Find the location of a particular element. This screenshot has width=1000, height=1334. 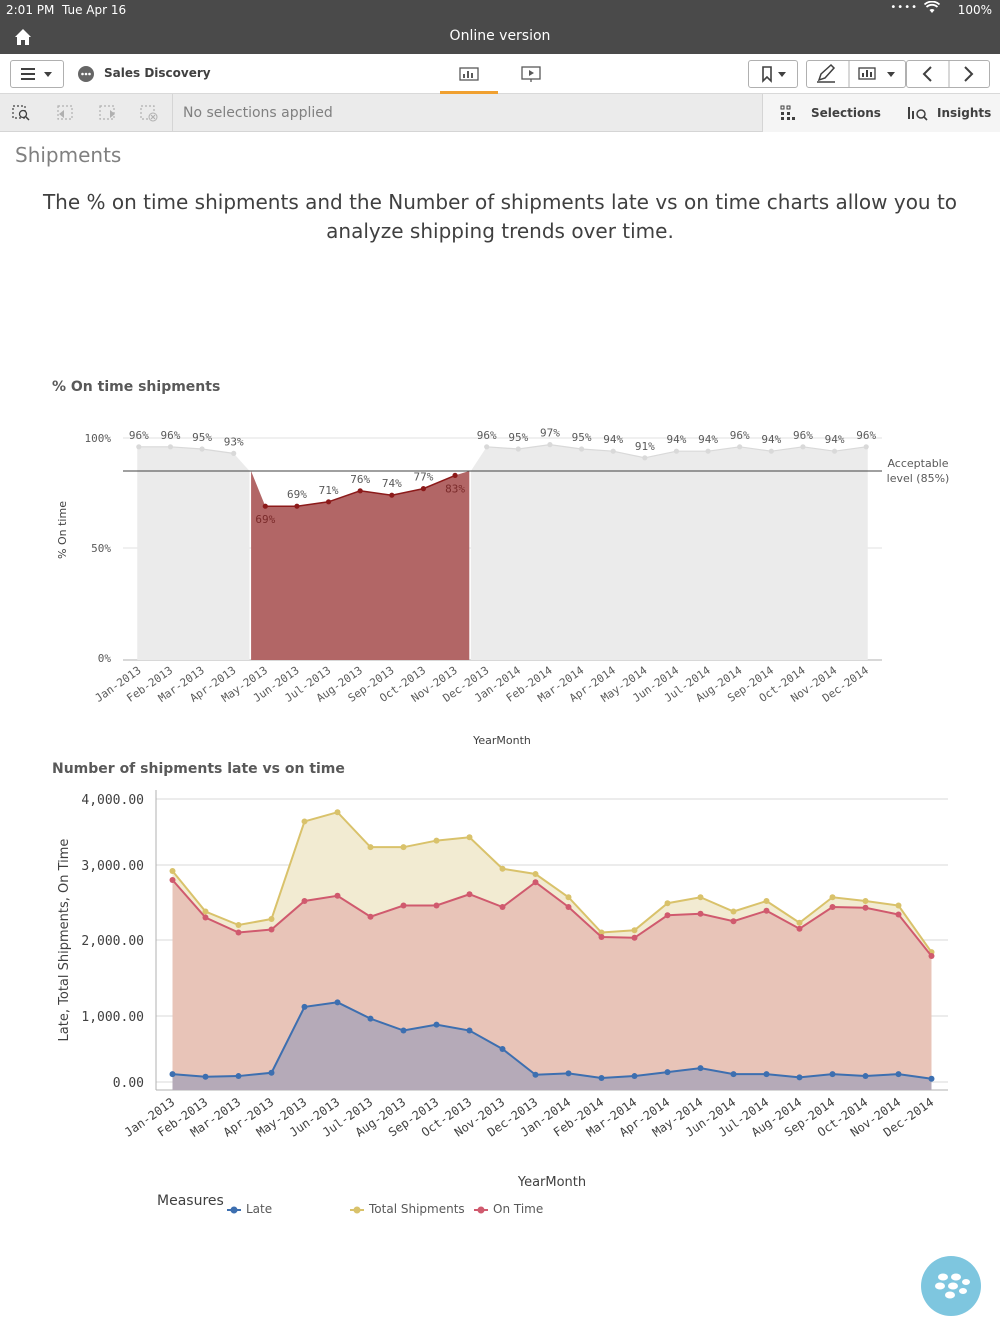

data-label: 76% is located at coordinates (360, 479).